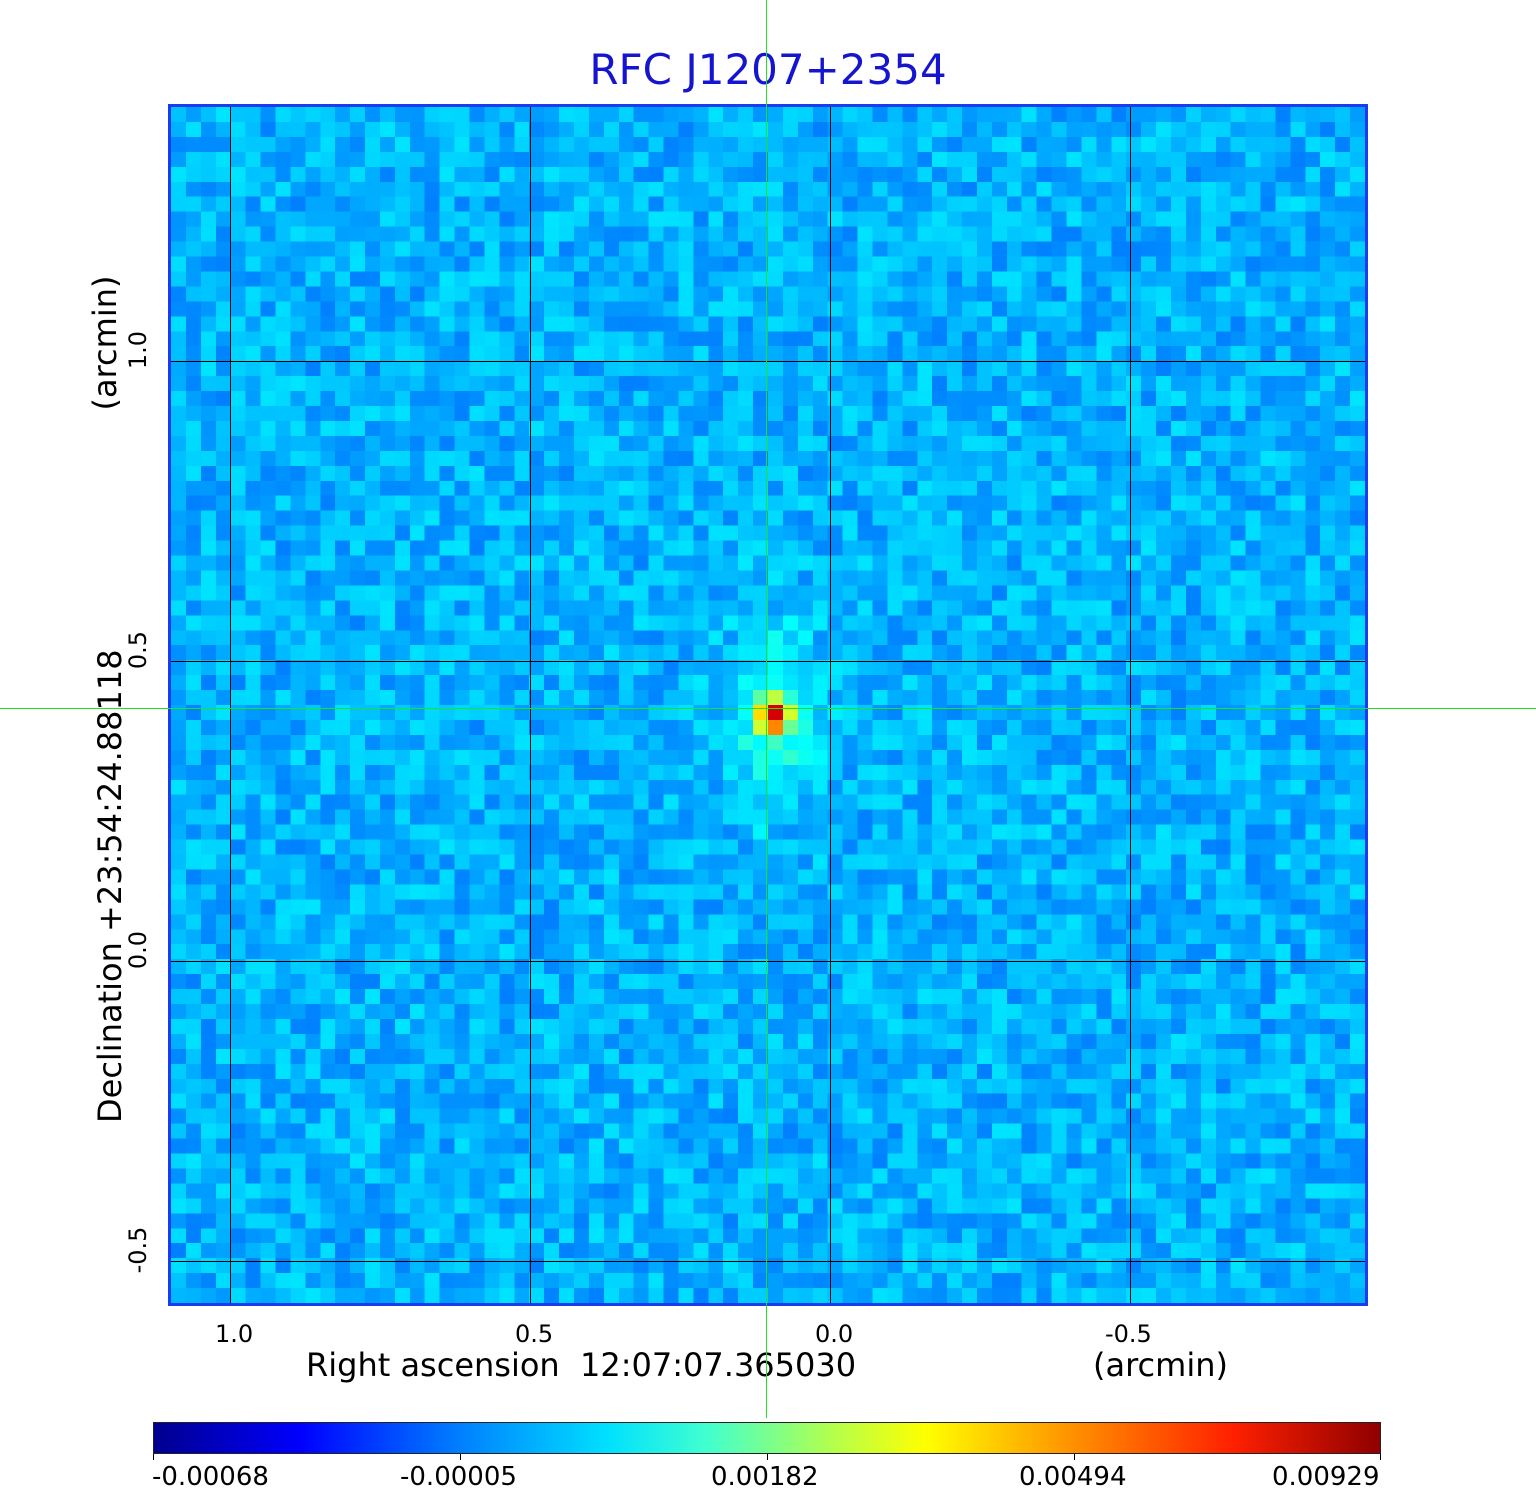  I want to click on colorbar-label-4: 0.00494, so click(1073, 1477).